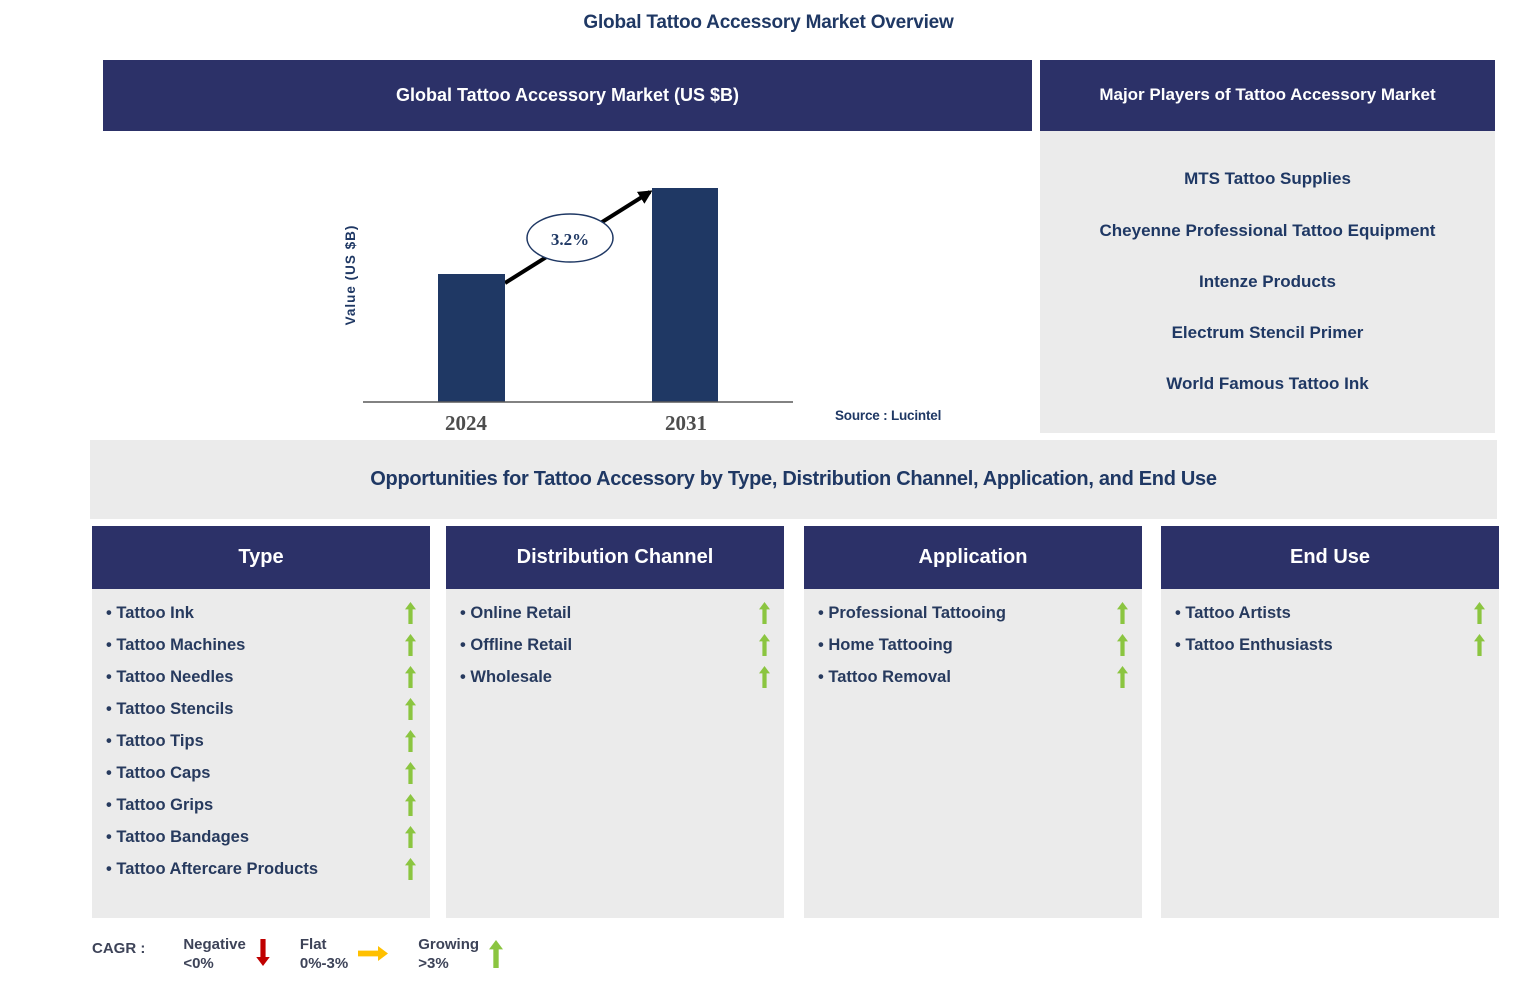  Describe the element at coordinates (261, 741) in the screenshot. I see `list-item: Tattoo Tips` at that location.